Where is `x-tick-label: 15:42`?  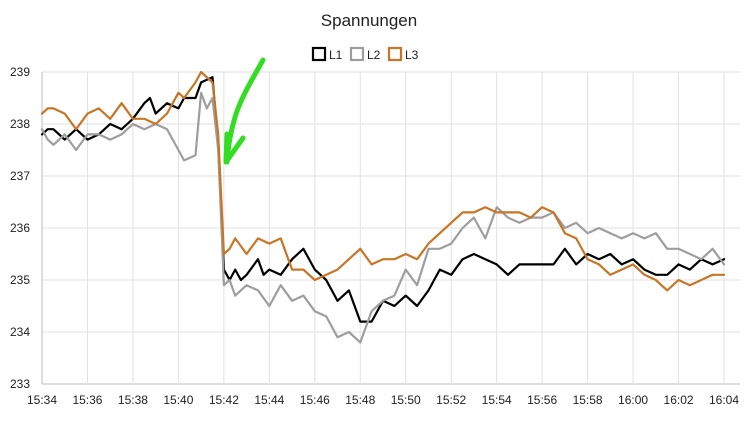
x-tick-label: 15:42 is located at coordinates (224, 400).